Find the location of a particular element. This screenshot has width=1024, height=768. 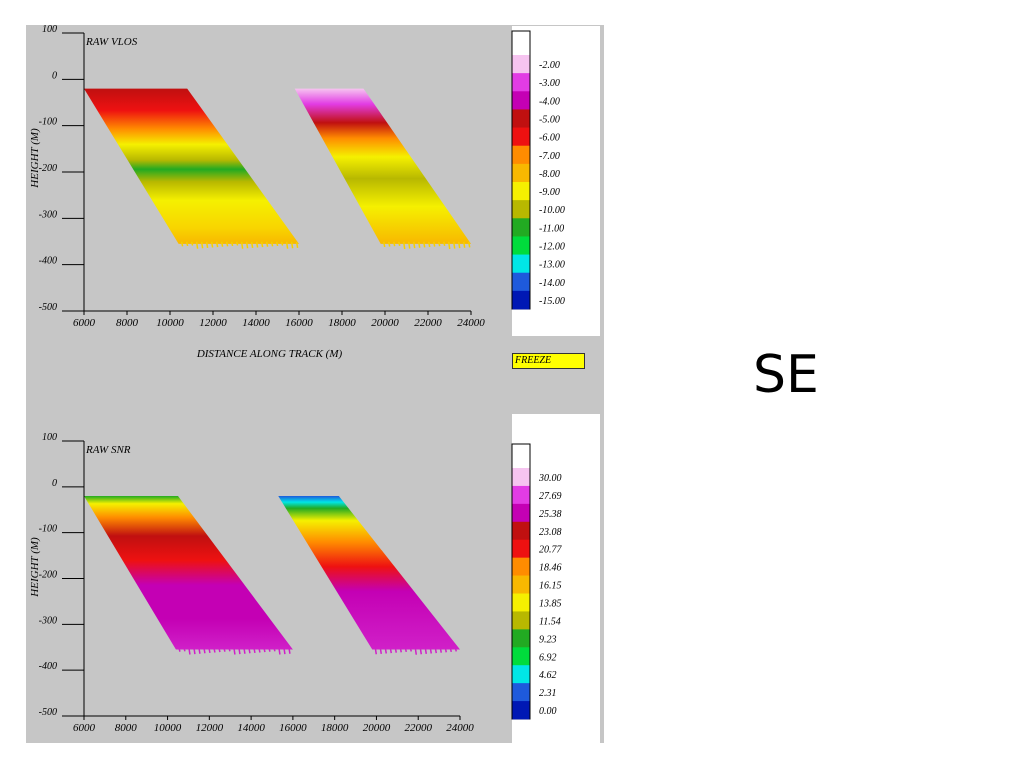

x-tick-label: 8000 is located at coordinates (127, 323).